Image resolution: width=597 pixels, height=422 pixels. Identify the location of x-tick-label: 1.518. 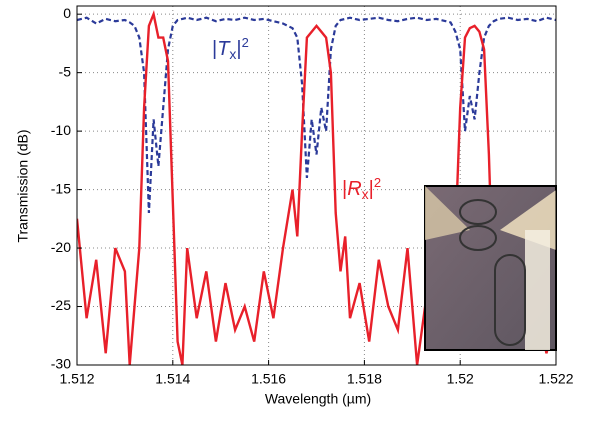
(364, 379).